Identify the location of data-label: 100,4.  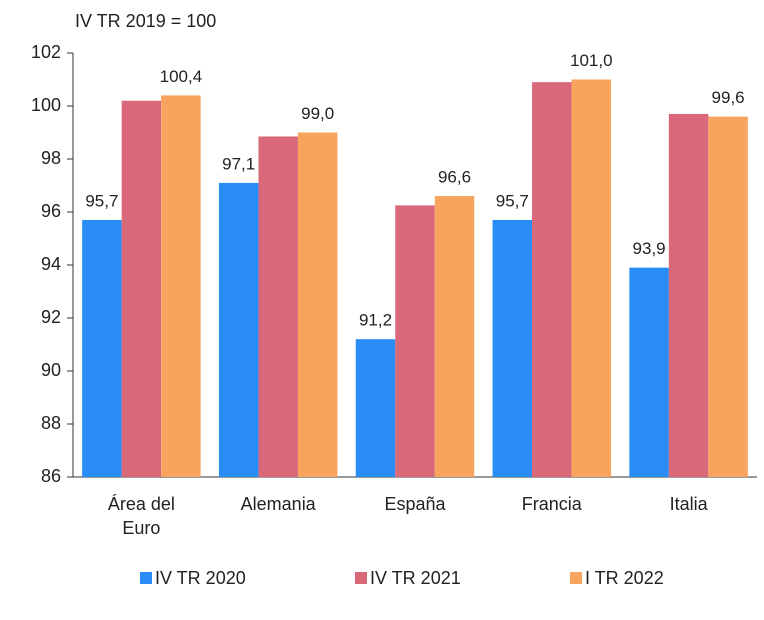
(181, 76).